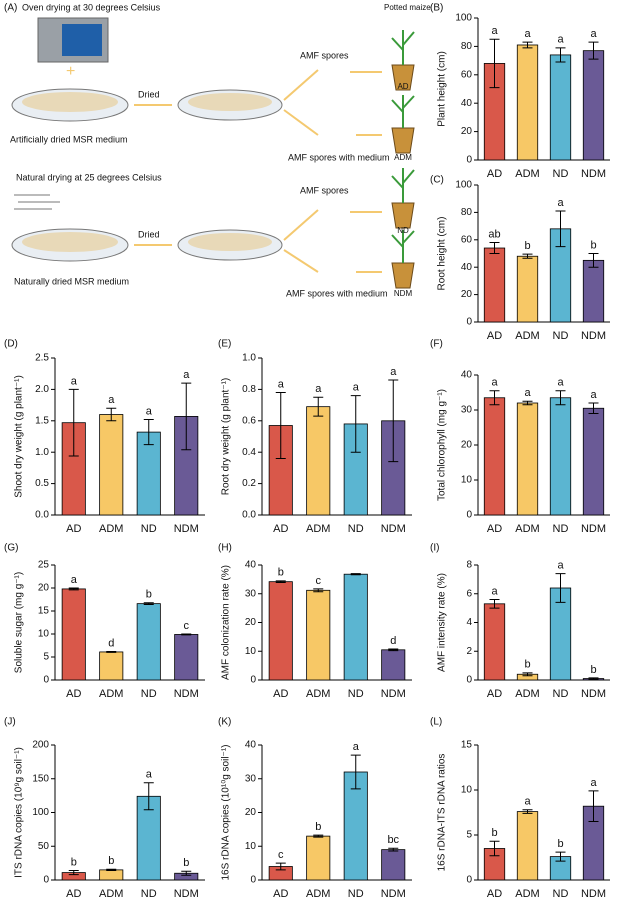  What do you see at coordinates (91, 7) in the screenshot?
I see `drying-label: Oven drying at 30 degrees Celsius` at bounding box center [91, 7].